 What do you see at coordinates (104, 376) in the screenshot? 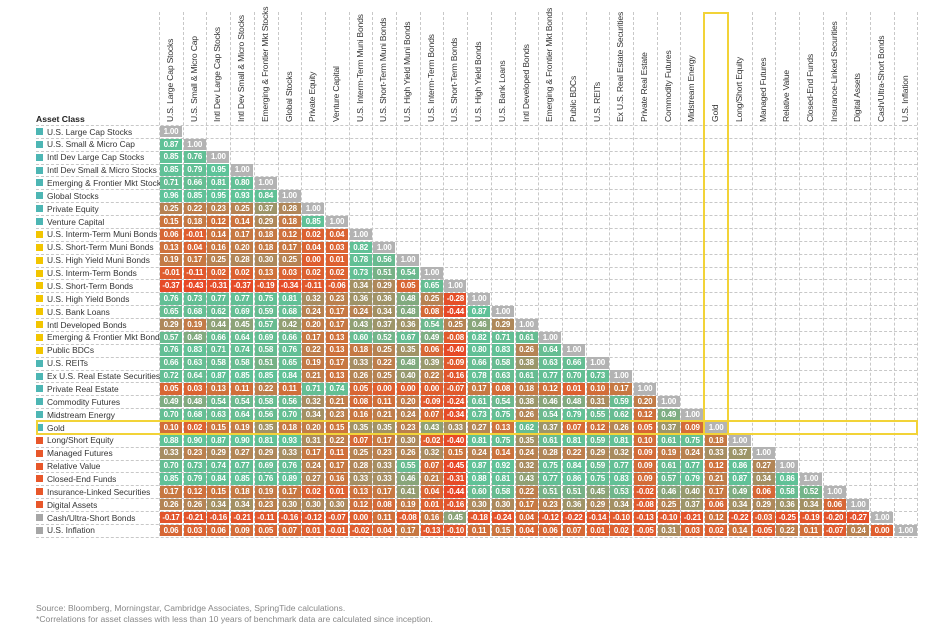
I see `row-label: Ex U.S. Real Estate Securities` at bounding box center [104, 376].